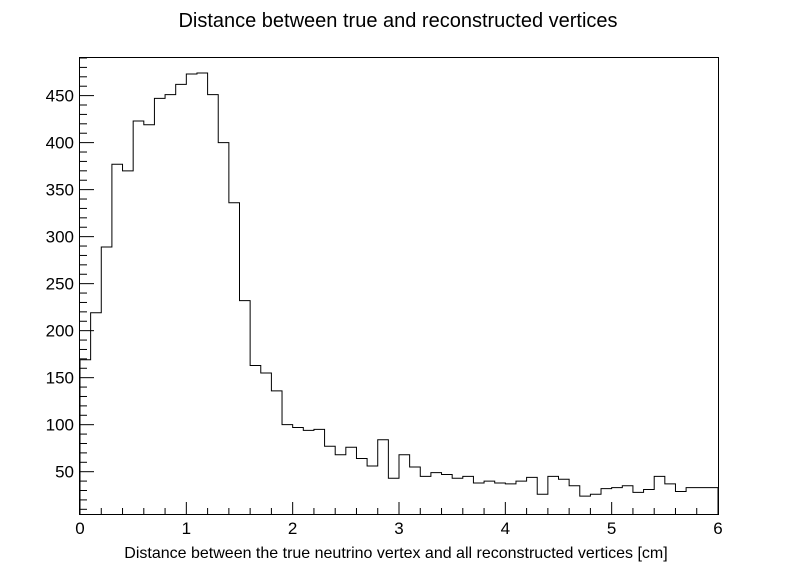  Describe the element at coordinates (60, 190) in the screenshot. I see `y-tick-label: 350` at that location.